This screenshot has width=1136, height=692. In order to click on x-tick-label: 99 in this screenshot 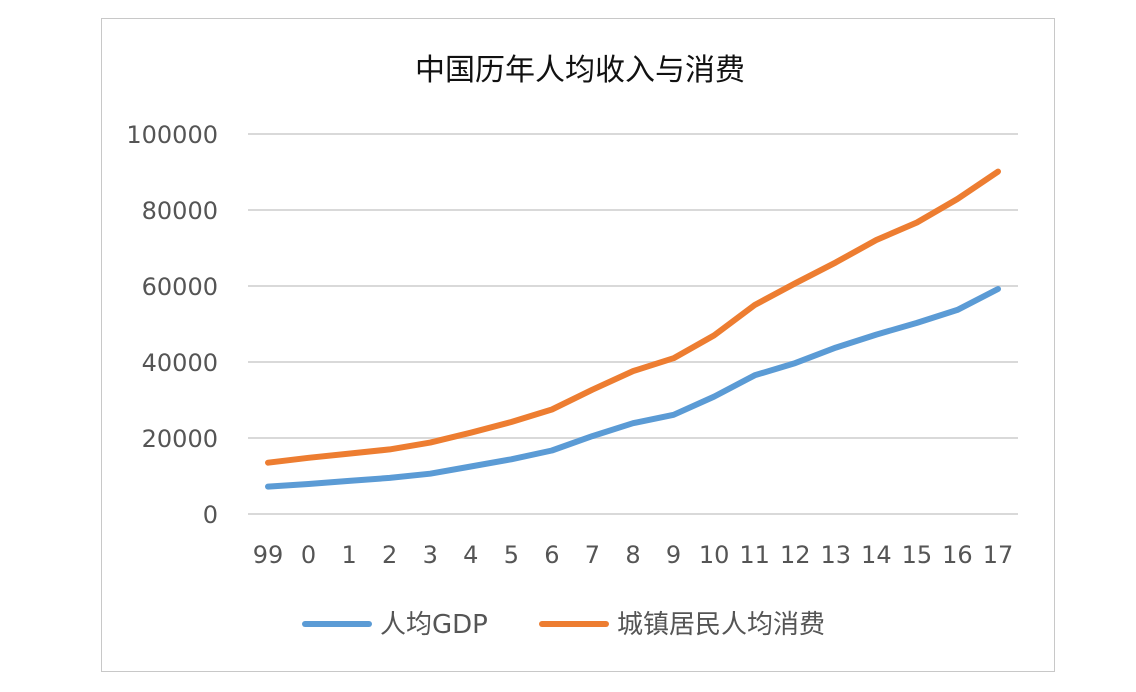, I will do `click(268, 555)`.